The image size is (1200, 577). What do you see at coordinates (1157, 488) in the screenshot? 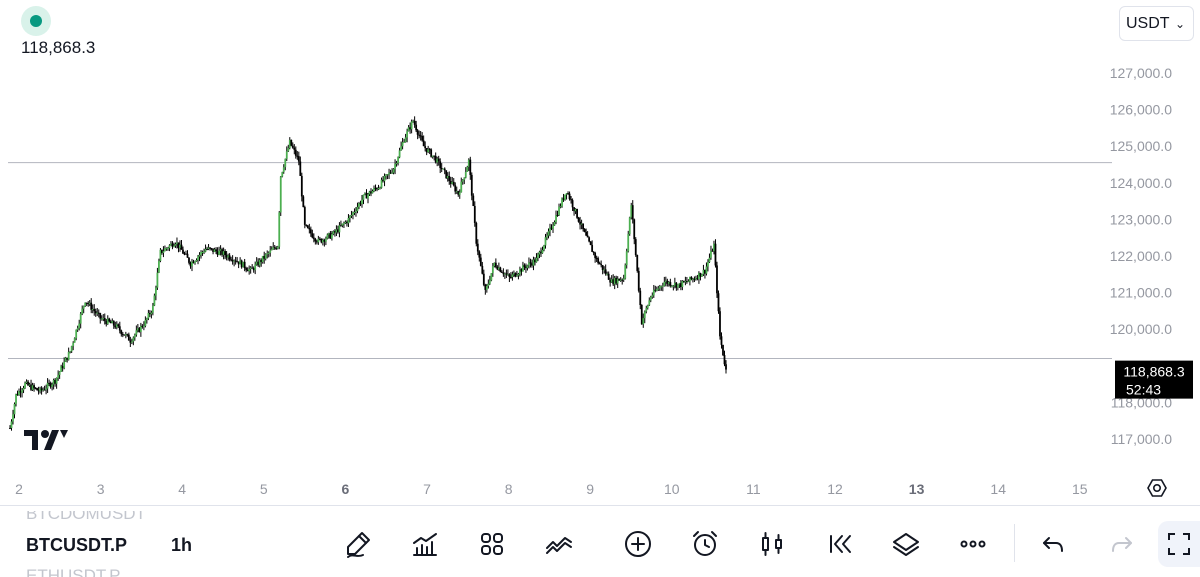
I see `settings-icon` at bounding box center [1157, 488].